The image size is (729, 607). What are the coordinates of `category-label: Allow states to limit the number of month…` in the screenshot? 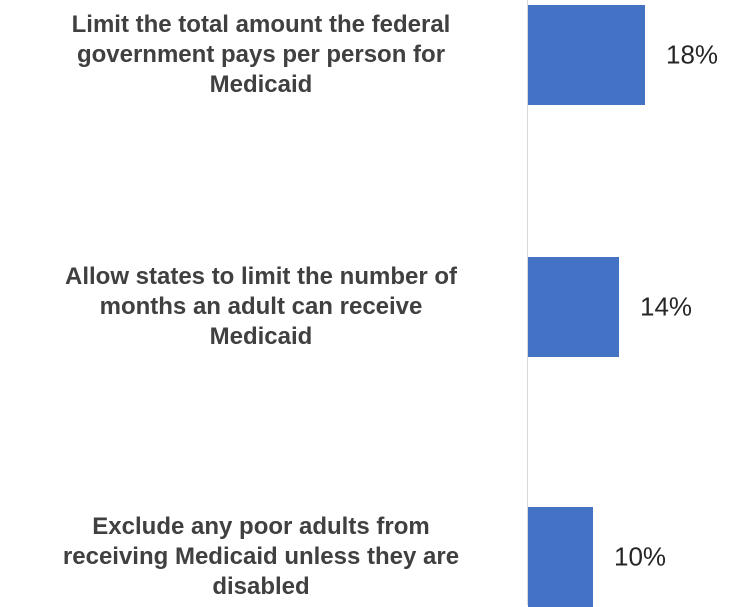 It's located at (261, 306).